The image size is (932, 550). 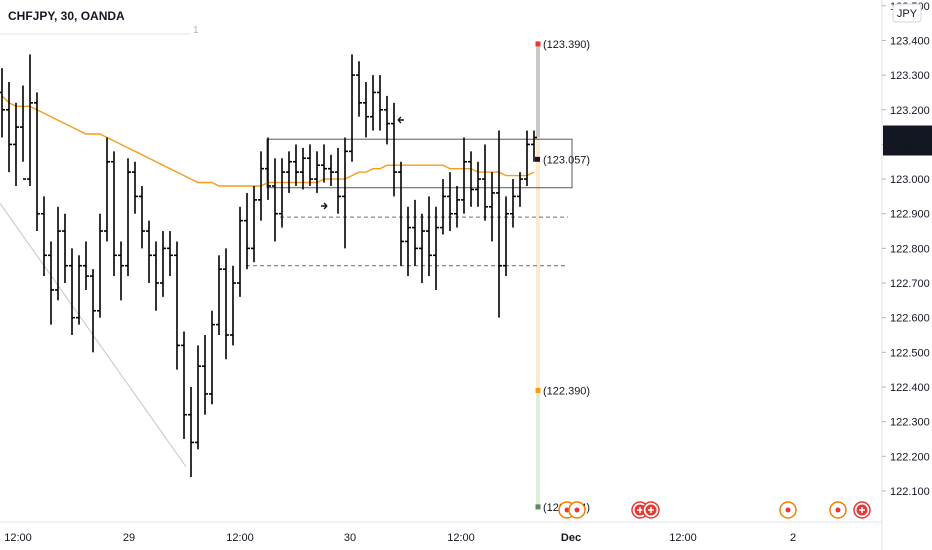 I want to click on time-axis: 12:00 29 12:00 30 12:00 Dec 12:00 2, so click(x=400, y=538).